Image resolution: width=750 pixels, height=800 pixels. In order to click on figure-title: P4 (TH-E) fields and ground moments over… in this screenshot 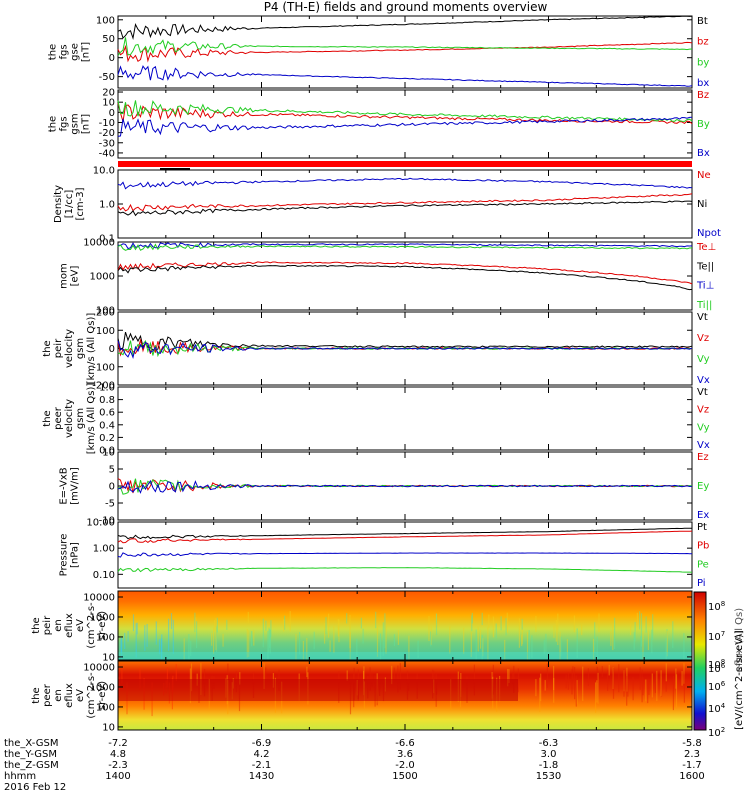, I will do `click(405, 7)`.